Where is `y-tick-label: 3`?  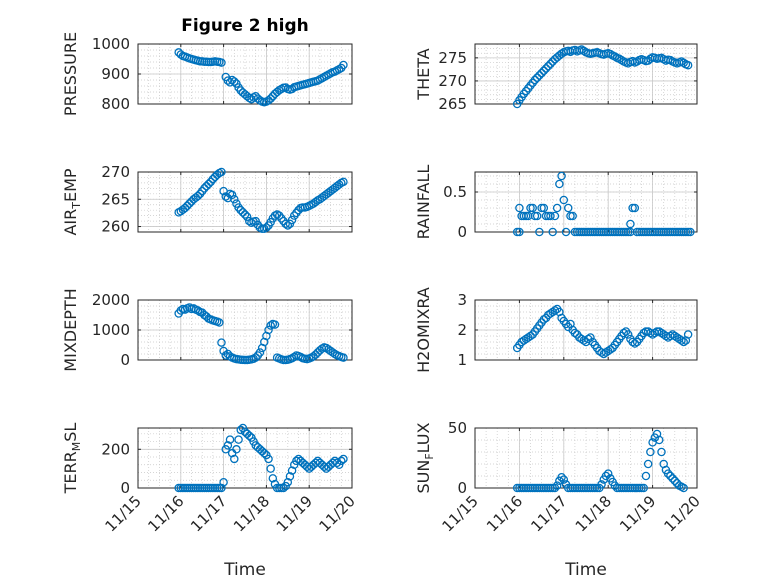
y-tick-label: 3 is located at coordinates (462, 300).